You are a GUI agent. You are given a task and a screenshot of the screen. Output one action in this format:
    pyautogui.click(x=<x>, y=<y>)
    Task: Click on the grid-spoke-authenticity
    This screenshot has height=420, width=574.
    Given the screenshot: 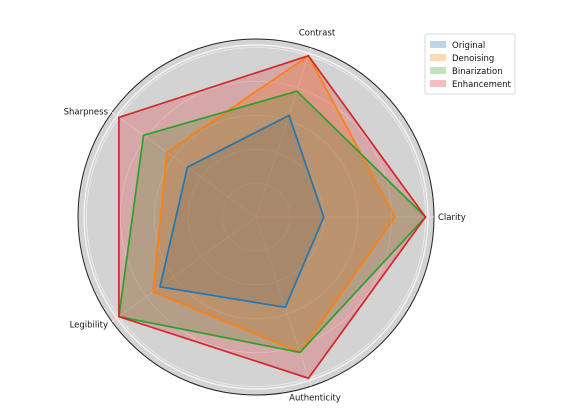 What is the action you would take?
    pyautogui.click(x=283, y=301)
    